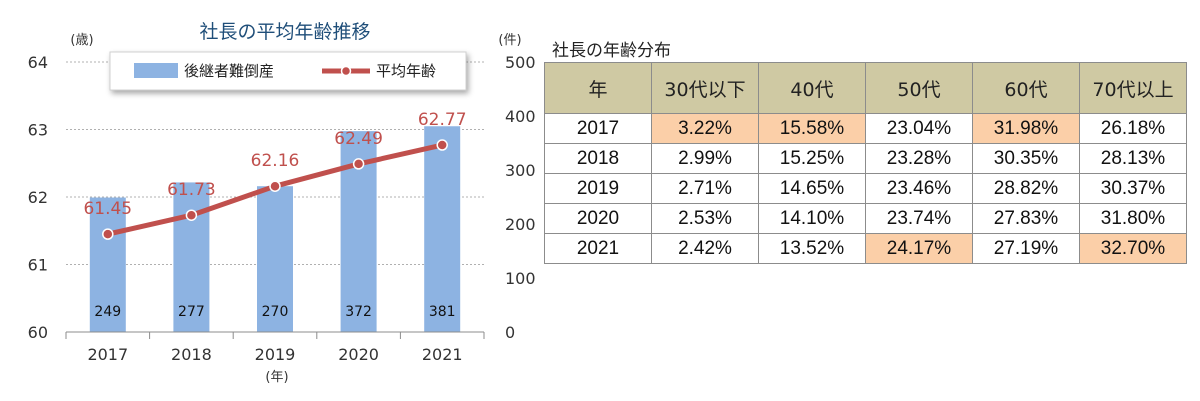  What do you see at coordinates (598, 88) in the screenshot?
I see `column-header: 年` at bounding box center [598, 88].